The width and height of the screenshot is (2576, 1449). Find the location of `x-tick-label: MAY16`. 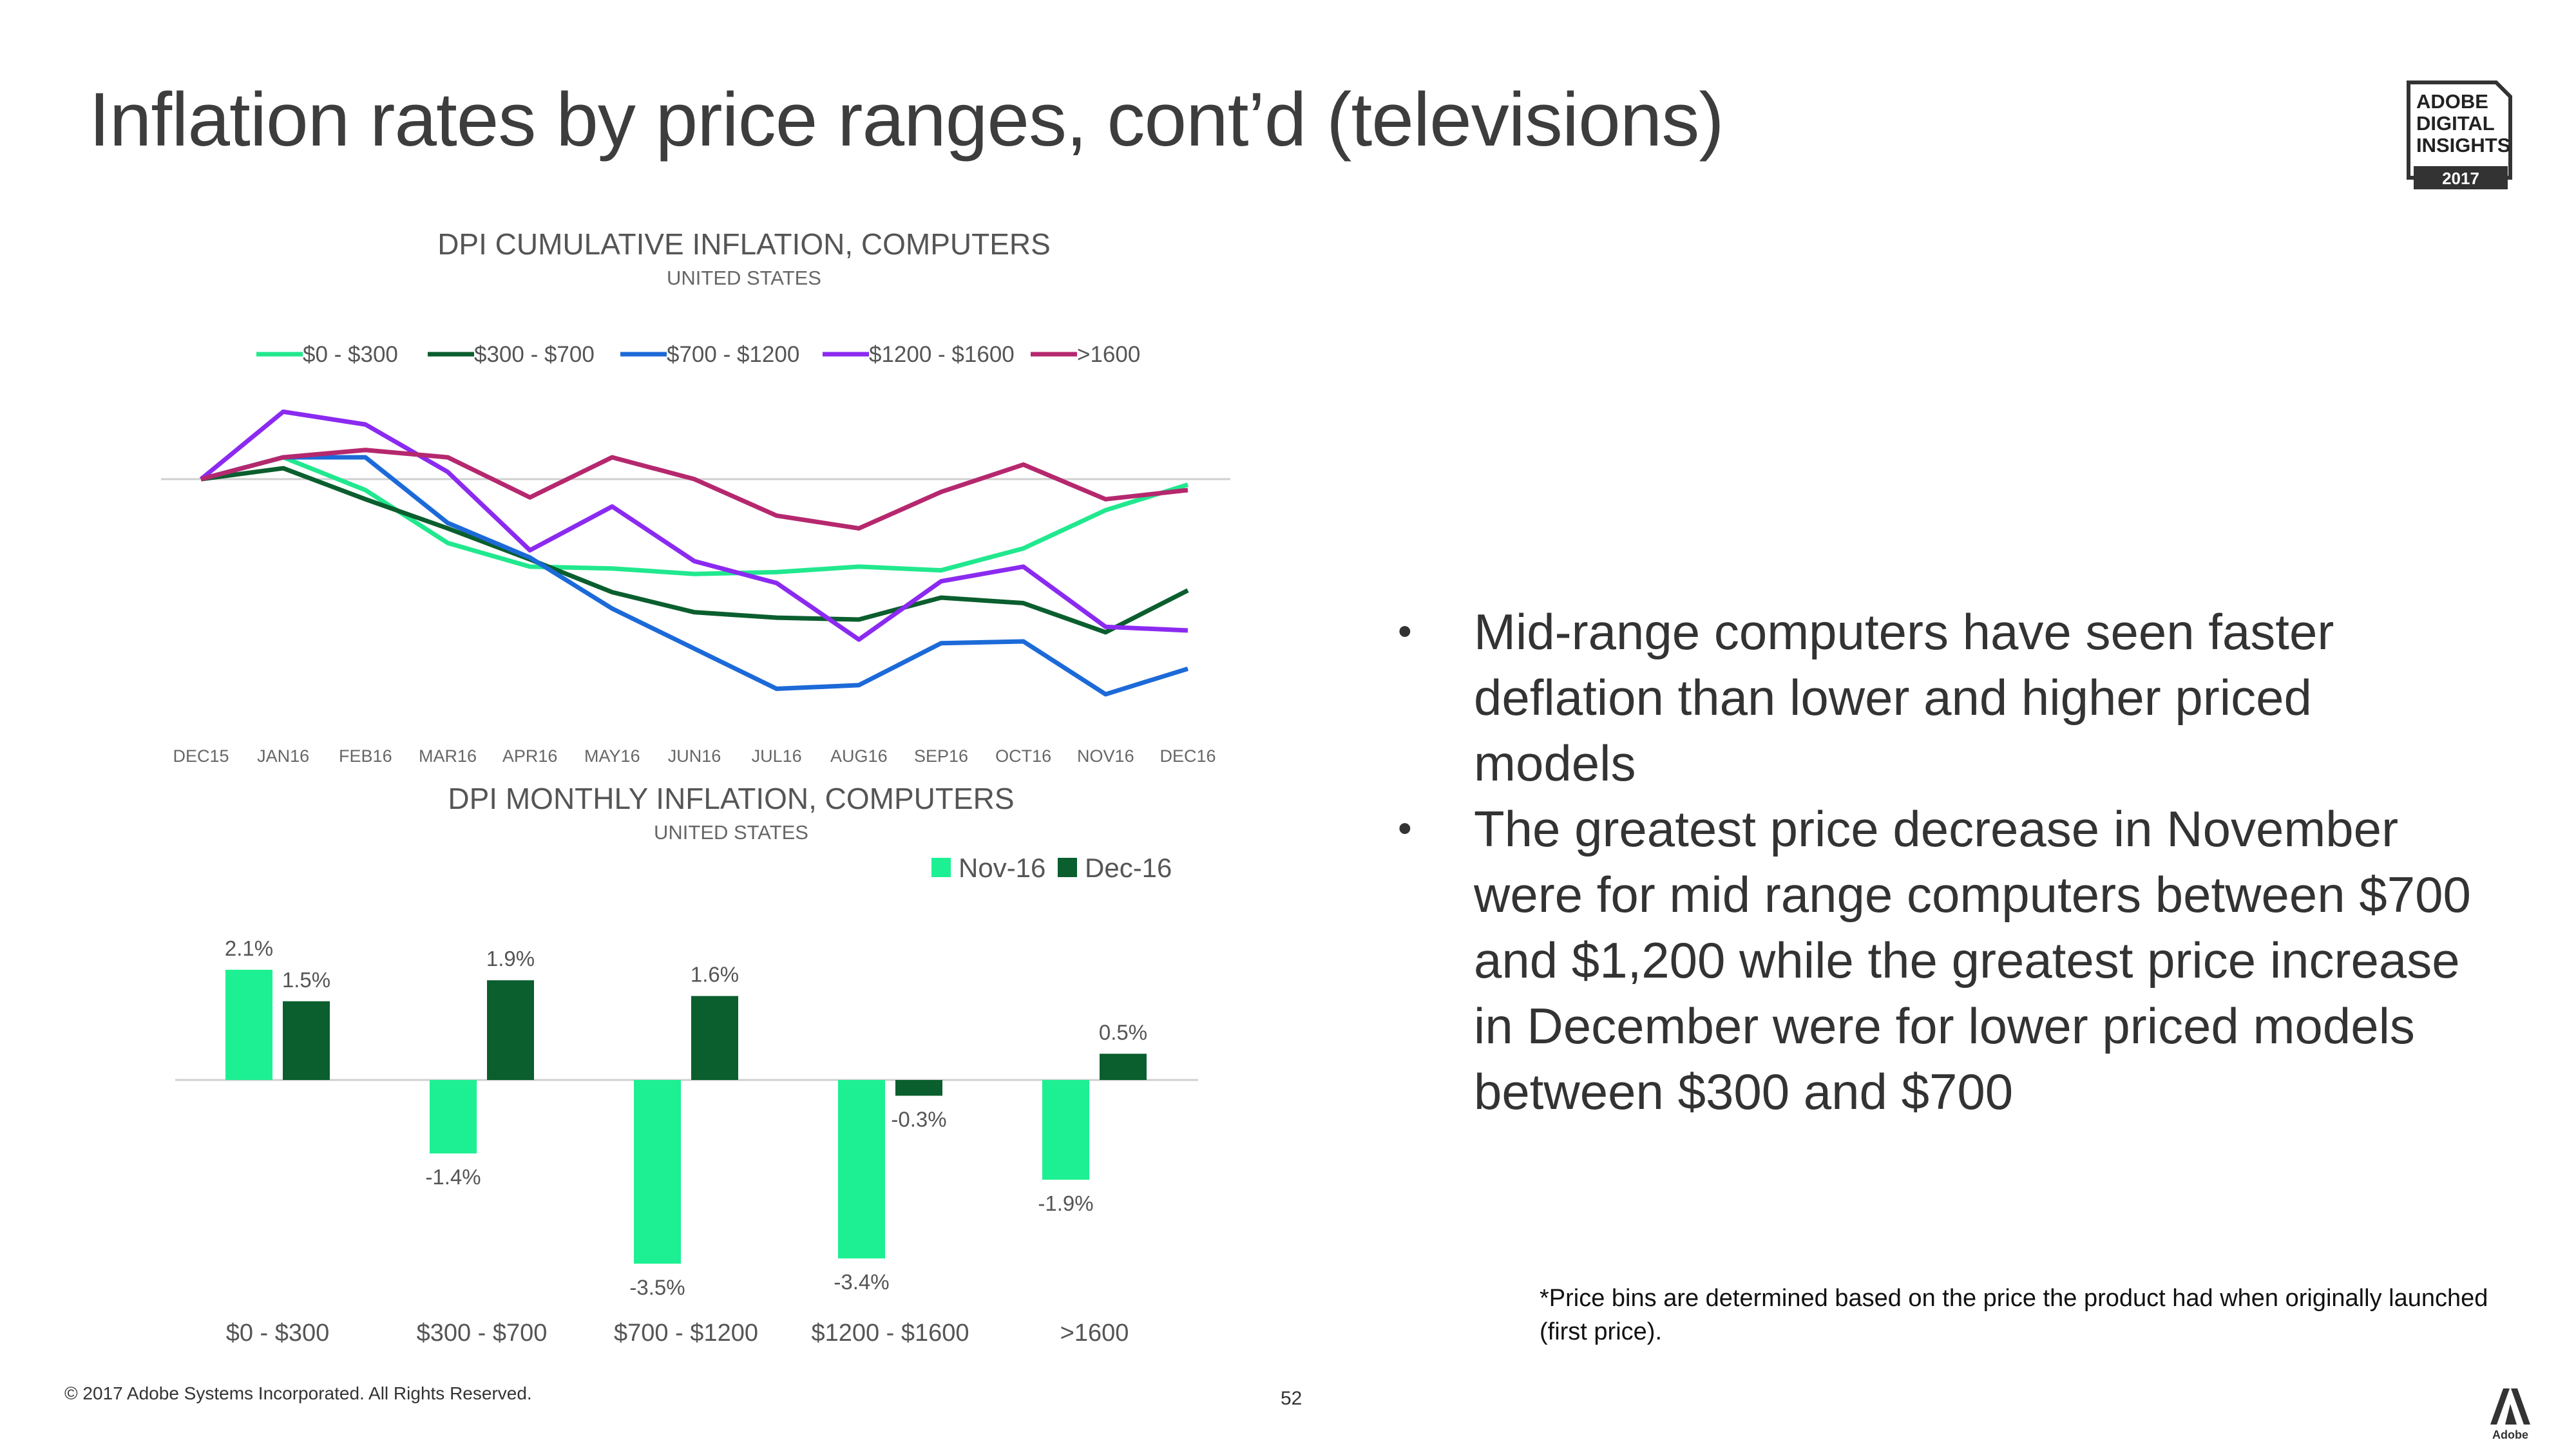

x-tick-label: MAY16 is located at coordinates (612, 756).